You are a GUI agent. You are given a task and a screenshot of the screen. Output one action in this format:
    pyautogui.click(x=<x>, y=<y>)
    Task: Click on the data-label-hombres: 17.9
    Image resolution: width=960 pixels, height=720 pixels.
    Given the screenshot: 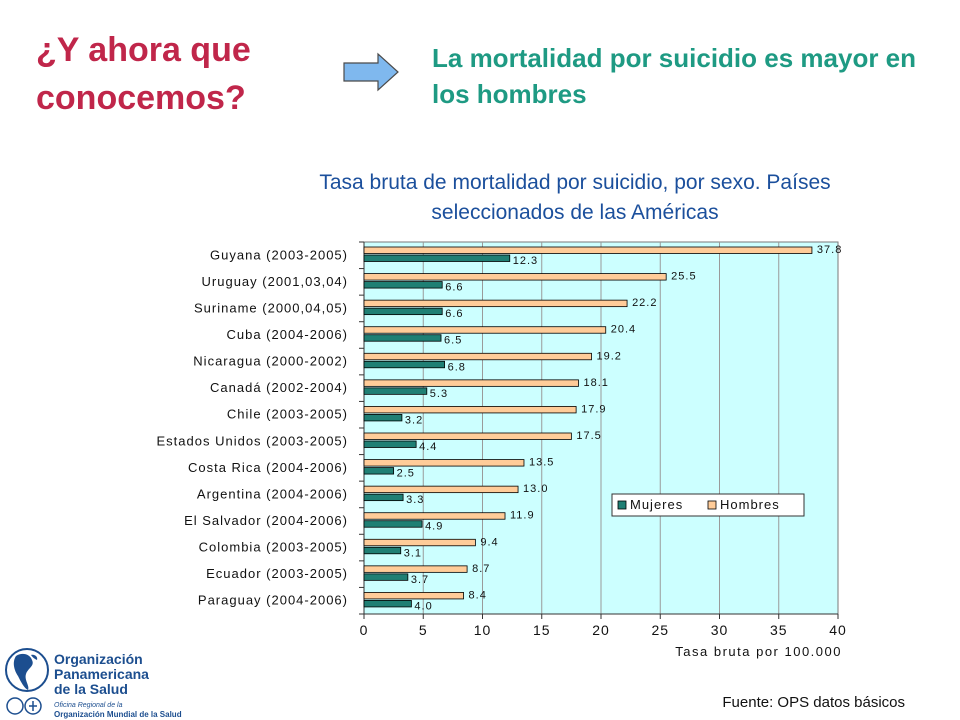 What is the action you would take?
    pyautogui.click(x=593, y=409)
    